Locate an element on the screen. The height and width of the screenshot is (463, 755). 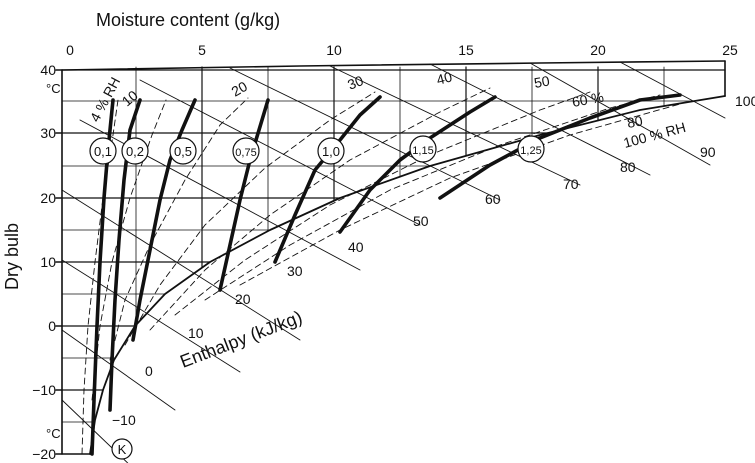
unit-celsius-top: °C is located at coordinates (53, 88).